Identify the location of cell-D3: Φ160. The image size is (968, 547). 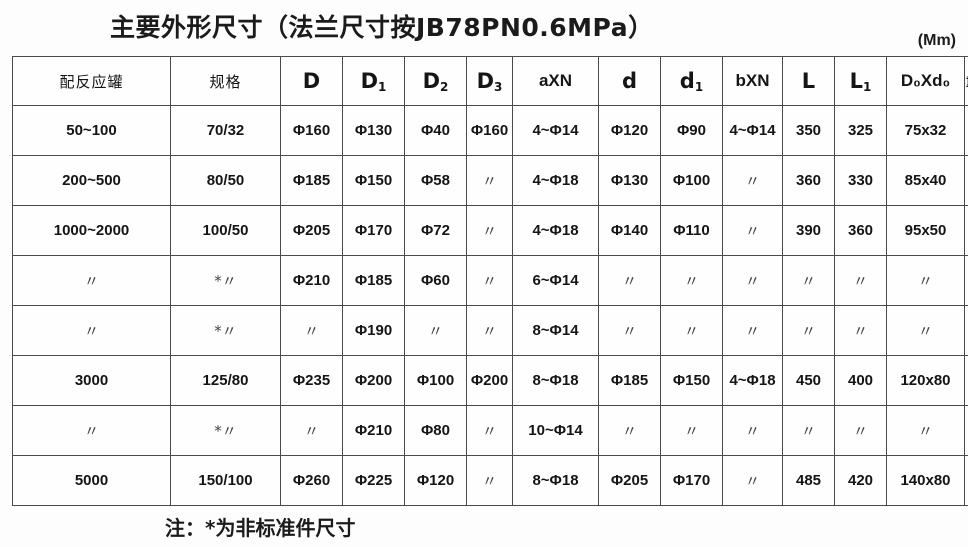
(489, 130).